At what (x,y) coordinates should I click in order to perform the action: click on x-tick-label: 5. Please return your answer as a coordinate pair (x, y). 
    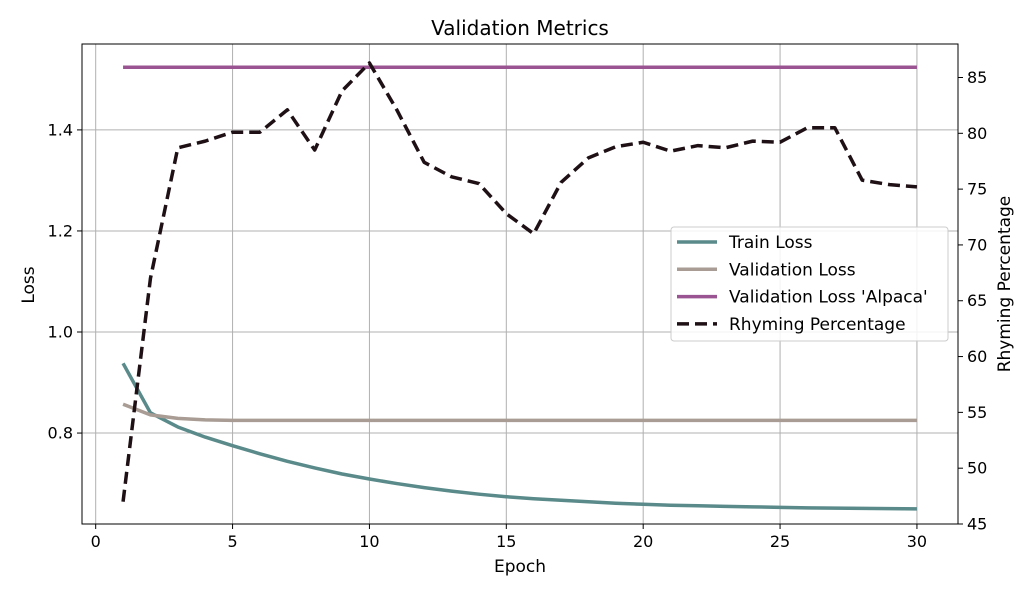
    Looking at the image, I should click on (232, 541).